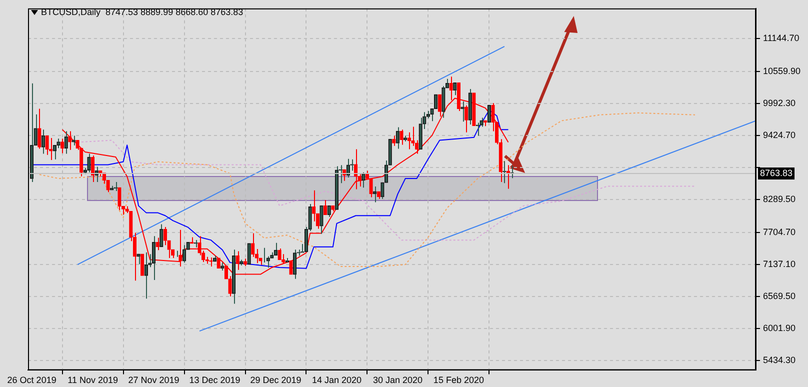 Image resolution: width=808 pixels, height=387 pixels. What do you see at coordinates (779, 295) in the screenshot?
I see `y-tick-label: 6569.50` at bounding box center [779, 295].